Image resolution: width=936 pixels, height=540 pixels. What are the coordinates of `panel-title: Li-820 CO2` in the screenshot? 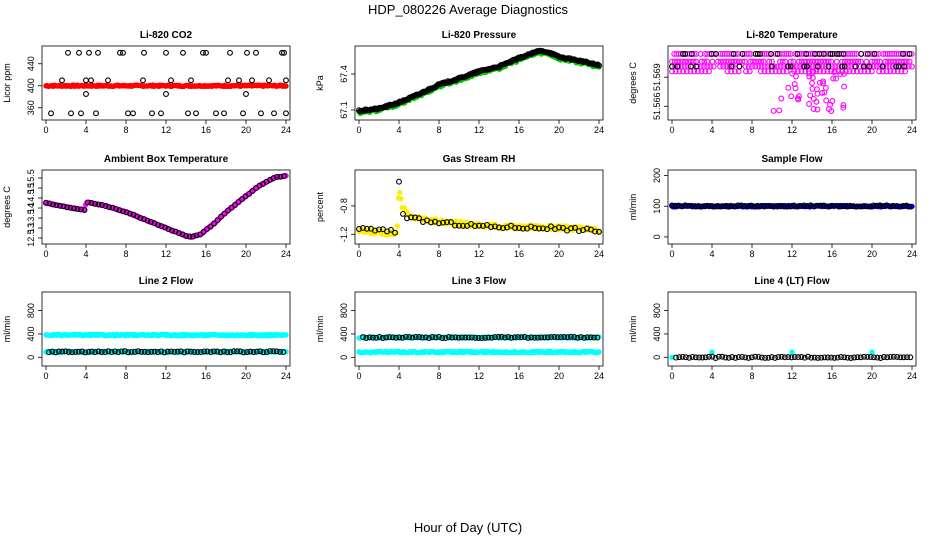 It's located at (166, 35).